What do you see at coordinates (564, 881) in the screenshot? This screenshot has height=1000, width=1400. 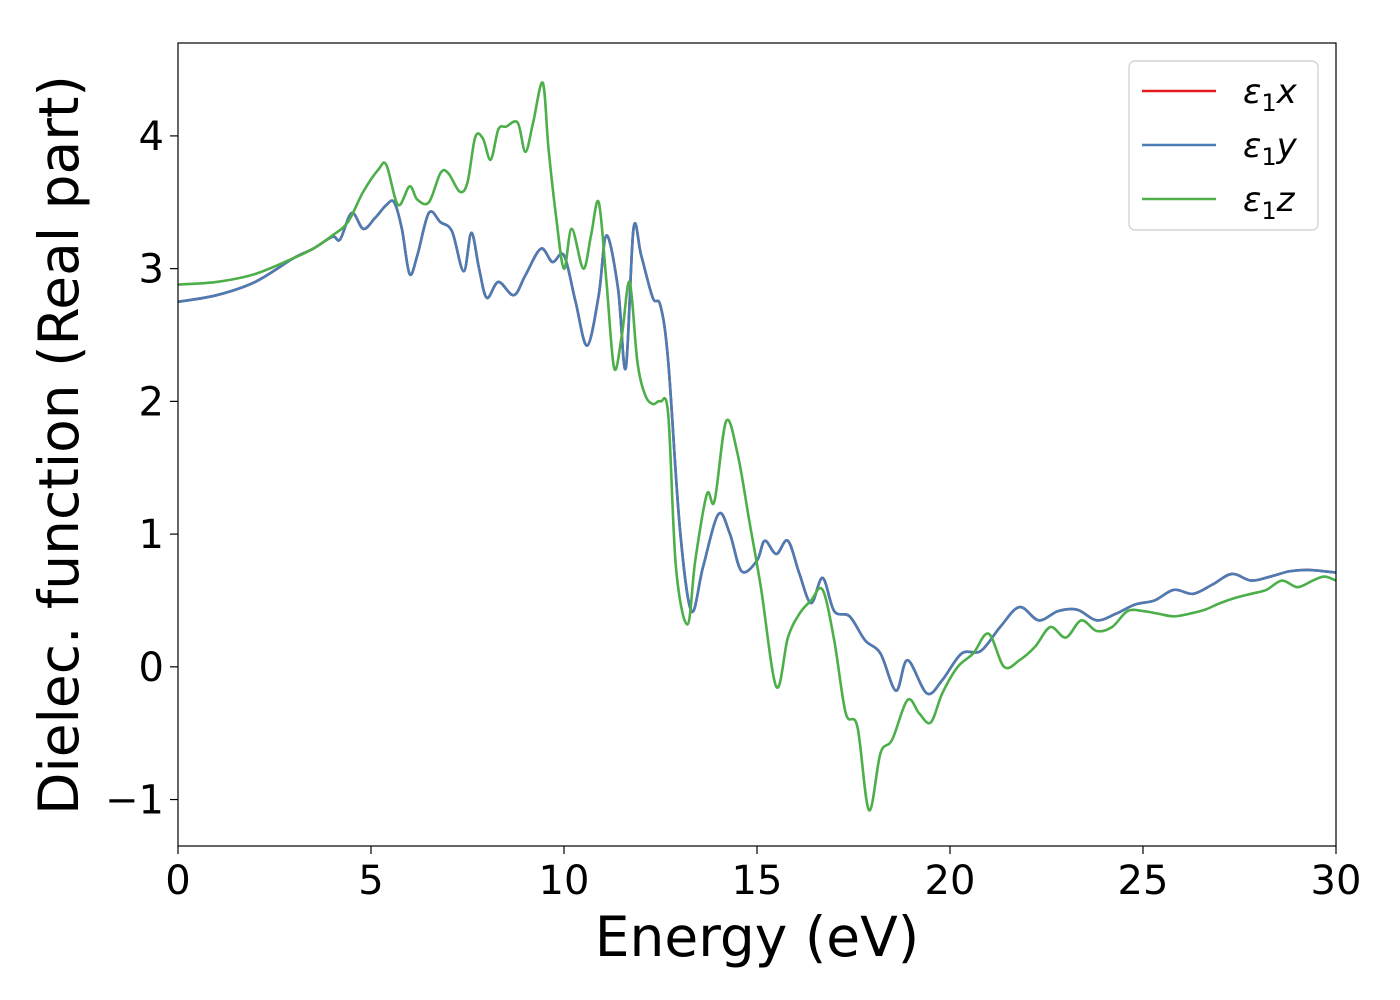 I see `x-tick-label: 10` at bounding box center [564, 881].